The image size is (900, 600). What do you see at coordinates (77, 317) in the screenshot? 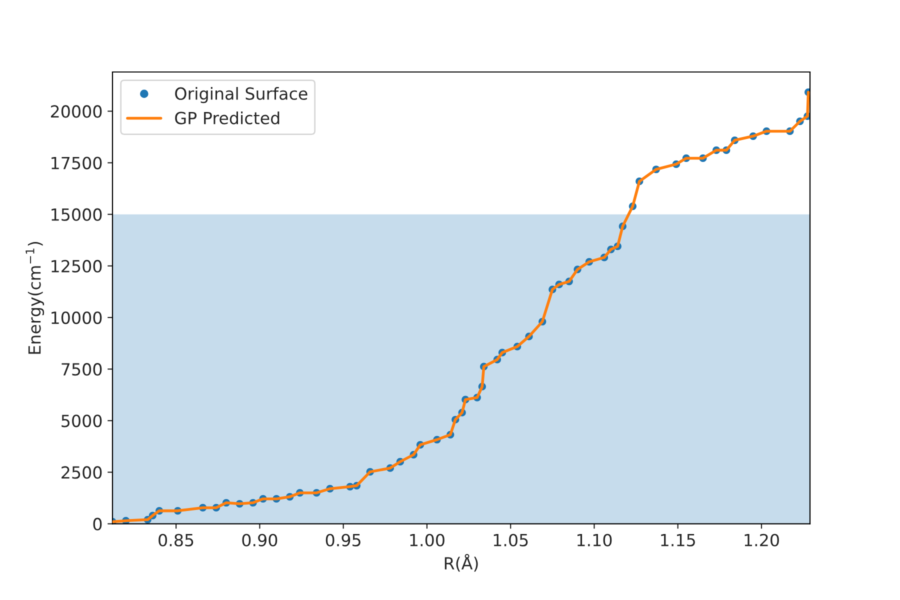
I see `y-tick-label: 10000` at bounding box center [77, 317].